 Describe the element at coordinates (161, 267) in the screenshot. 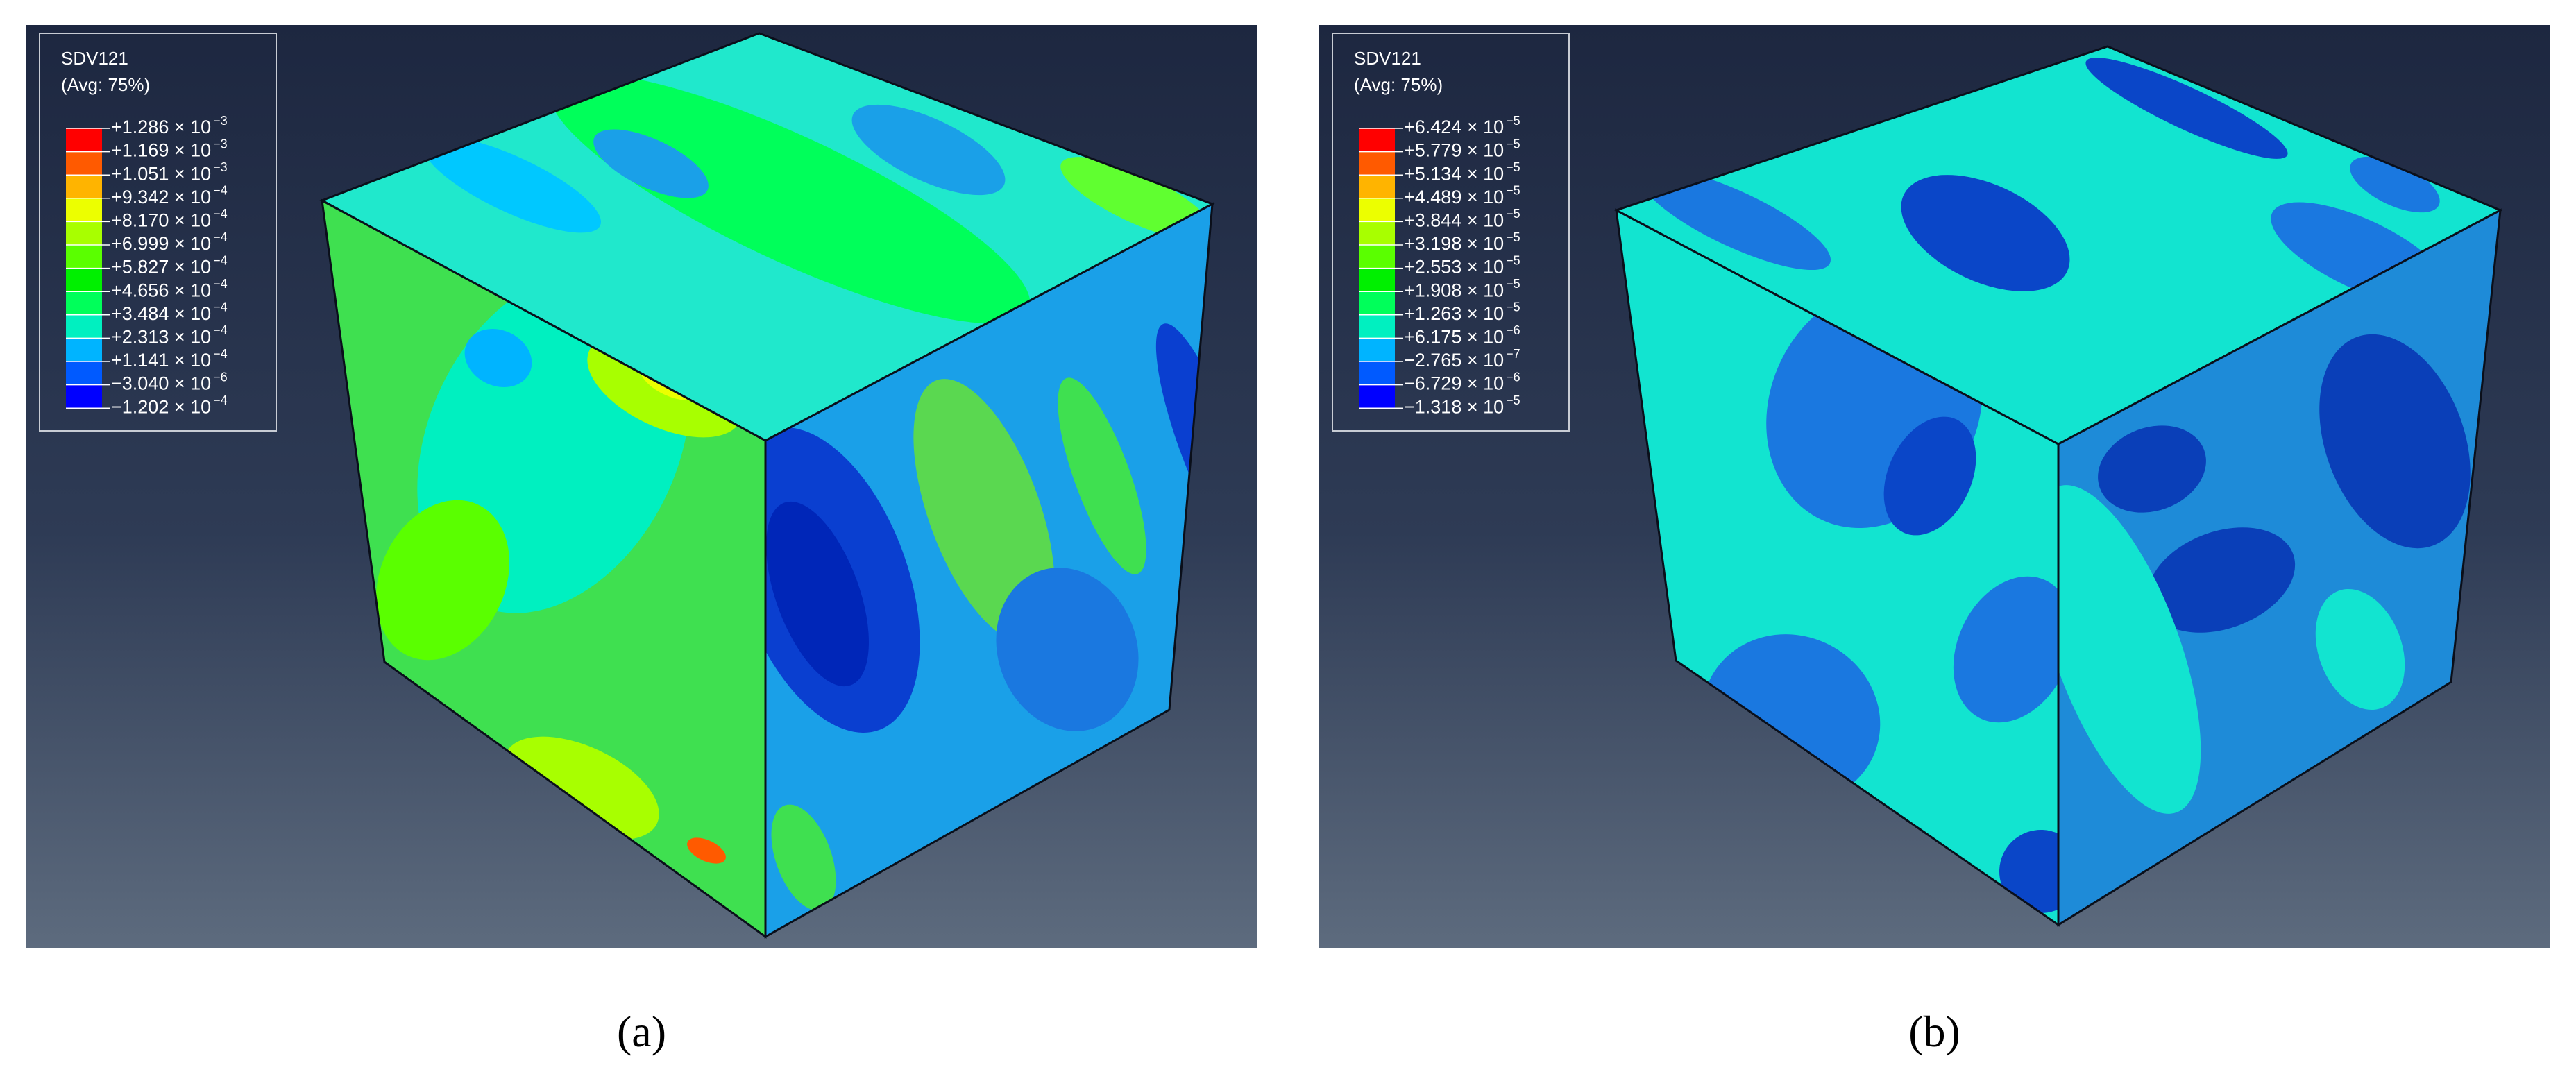

I see `legend-value: +5.827 × 10` at that location.